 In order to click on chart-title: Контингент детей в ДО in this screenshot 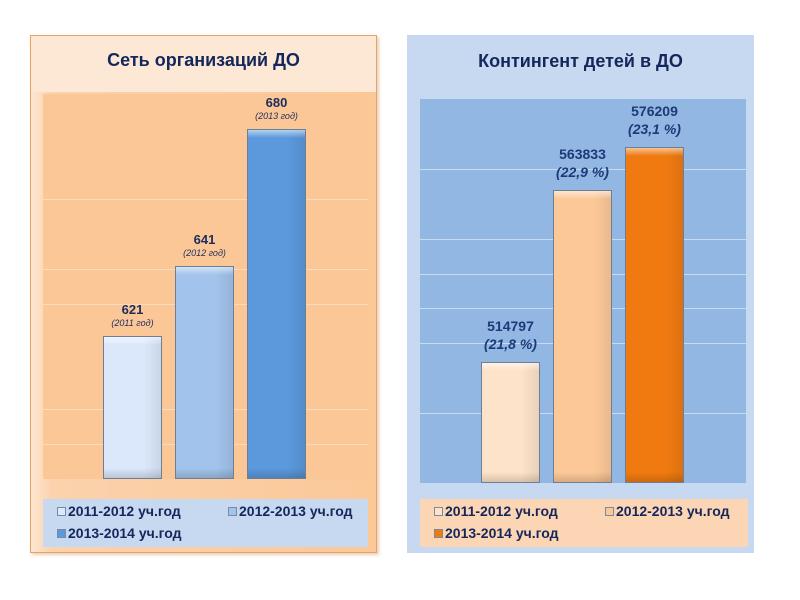, I will do `click(580, 61)`.